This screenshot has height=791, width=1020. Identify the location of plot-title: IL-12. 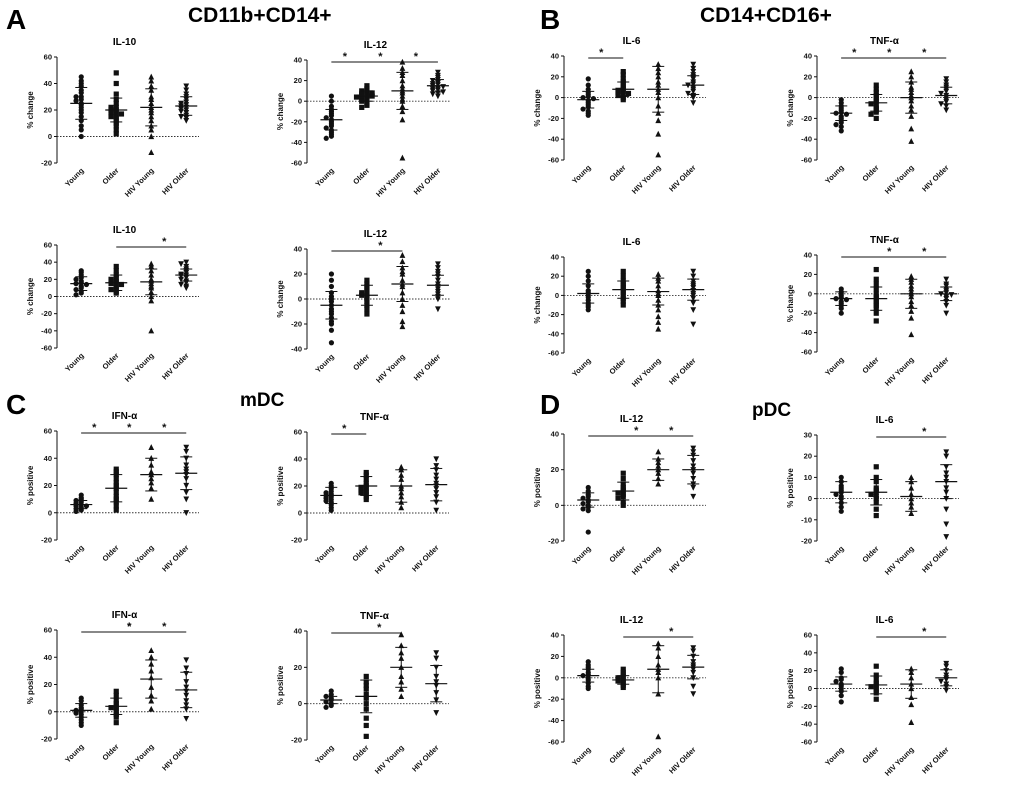
(376, 234).